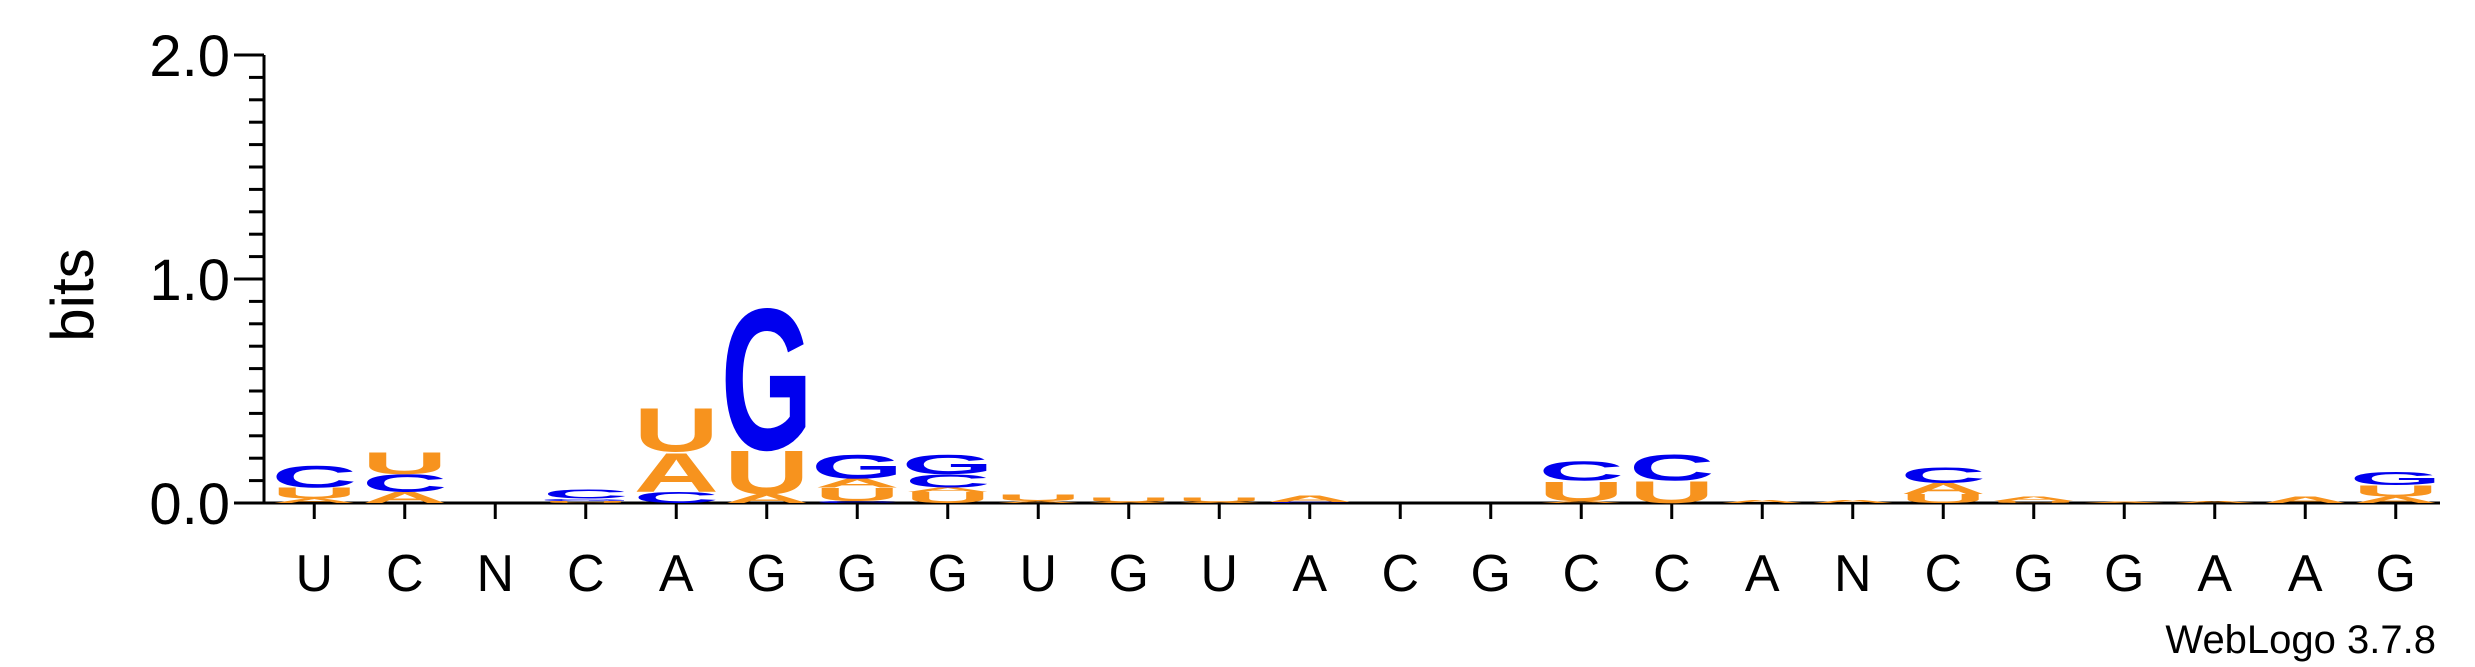 The height and width of the screenshot is (667, 2475). What do you see at coordinates (72, 294) in the screenshot?
I see `y-axis-label: bits` at bounding box center [72, 294].